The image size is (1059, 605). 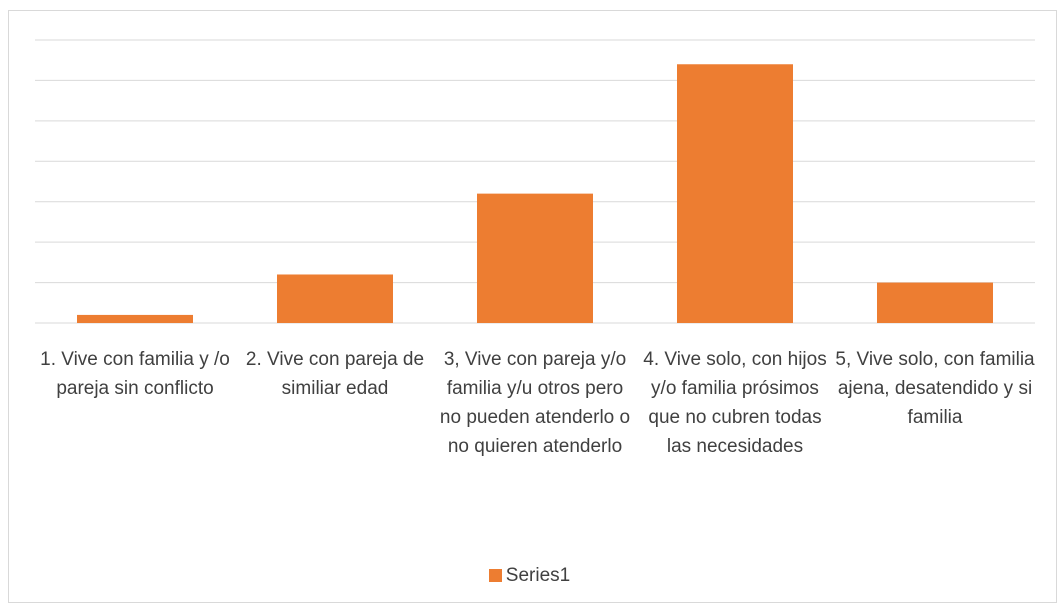 What do you see at coordinates (335, 374) in the screenshot?
I see `x-tick-label: 2. Vive con pareja de similiar edad` at bounding box center [335, 374].